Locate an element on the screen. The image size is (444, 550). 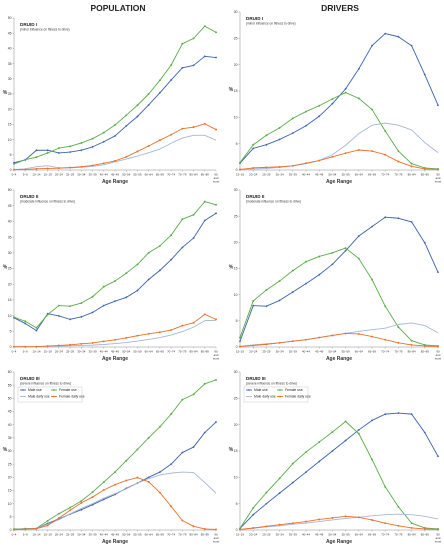
x-tick-label: 40–44 is located at coordinates (104, 352).